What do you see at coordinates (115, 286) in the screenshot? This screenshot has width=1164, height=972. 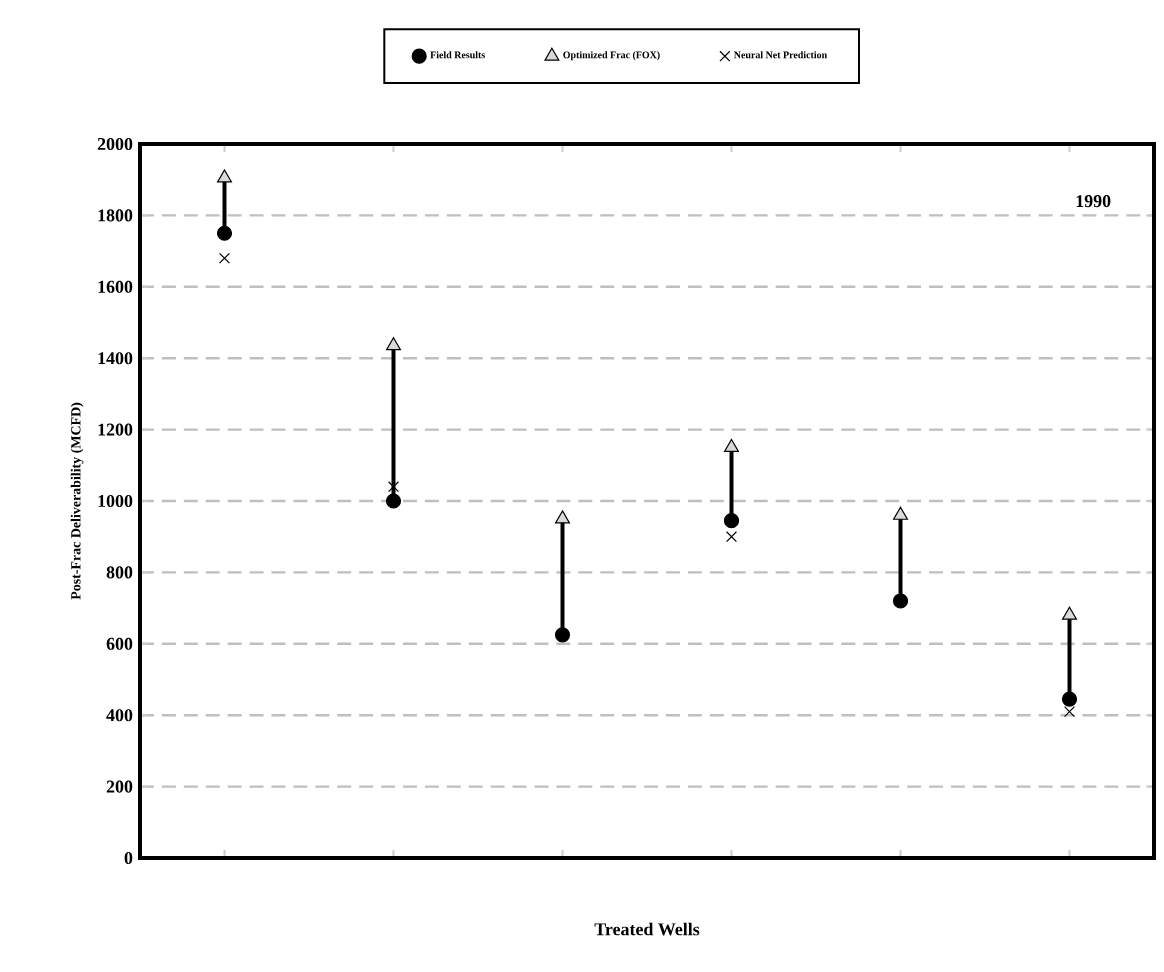 I see `y-tick-label: 1600` at bounding box center [115, 286].